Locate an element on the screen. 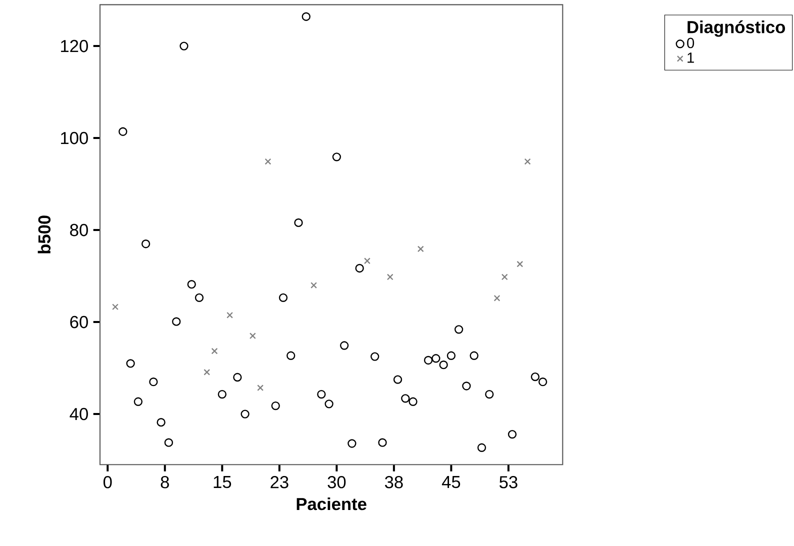  x-tick-label: 53 is located at coordinates (509, 482).